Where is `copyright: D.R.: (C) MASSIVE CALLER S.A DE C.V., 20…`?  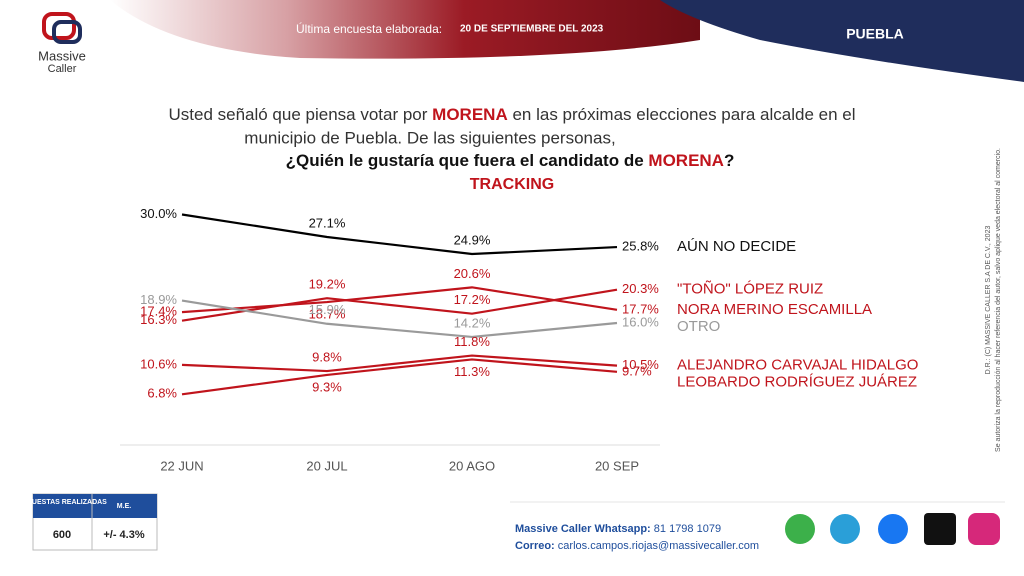
copyright: D.R.: (C) MASSIVE CALLER S.A DE C.V., 20… is located at coordinates (988, 300).